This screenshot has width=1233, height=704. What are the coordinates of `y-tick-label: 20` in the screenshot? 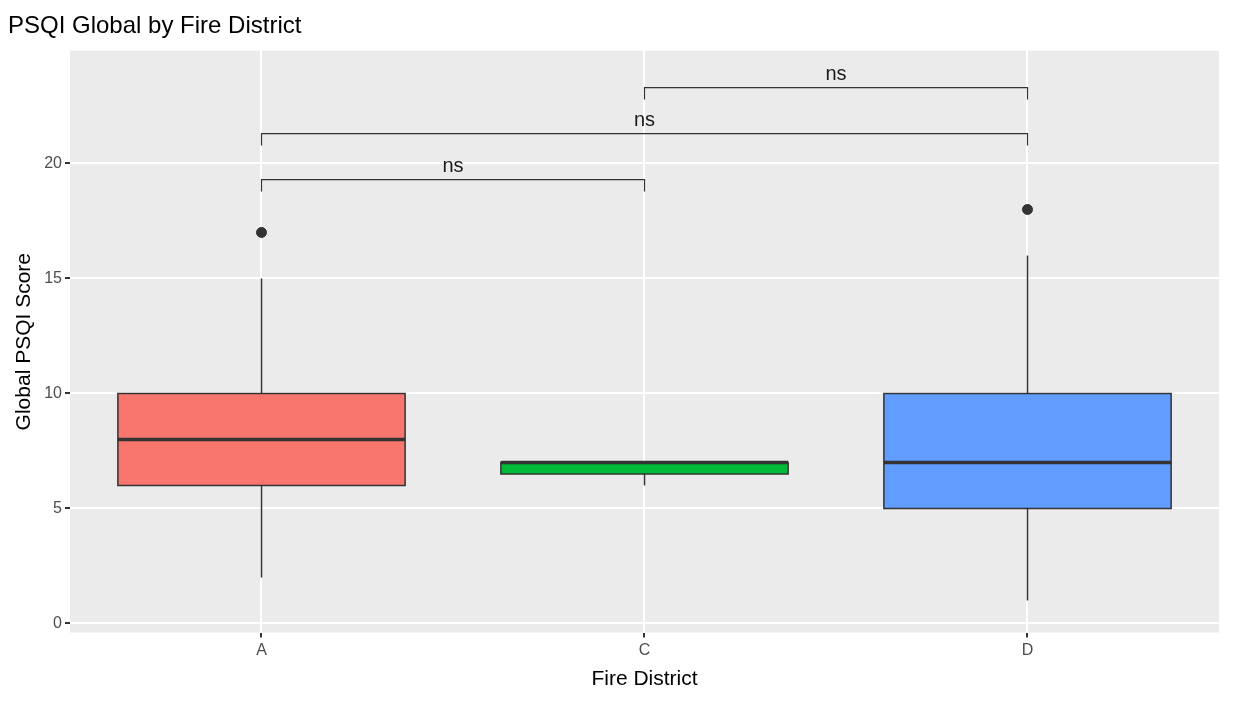 It's located at (53, 162).